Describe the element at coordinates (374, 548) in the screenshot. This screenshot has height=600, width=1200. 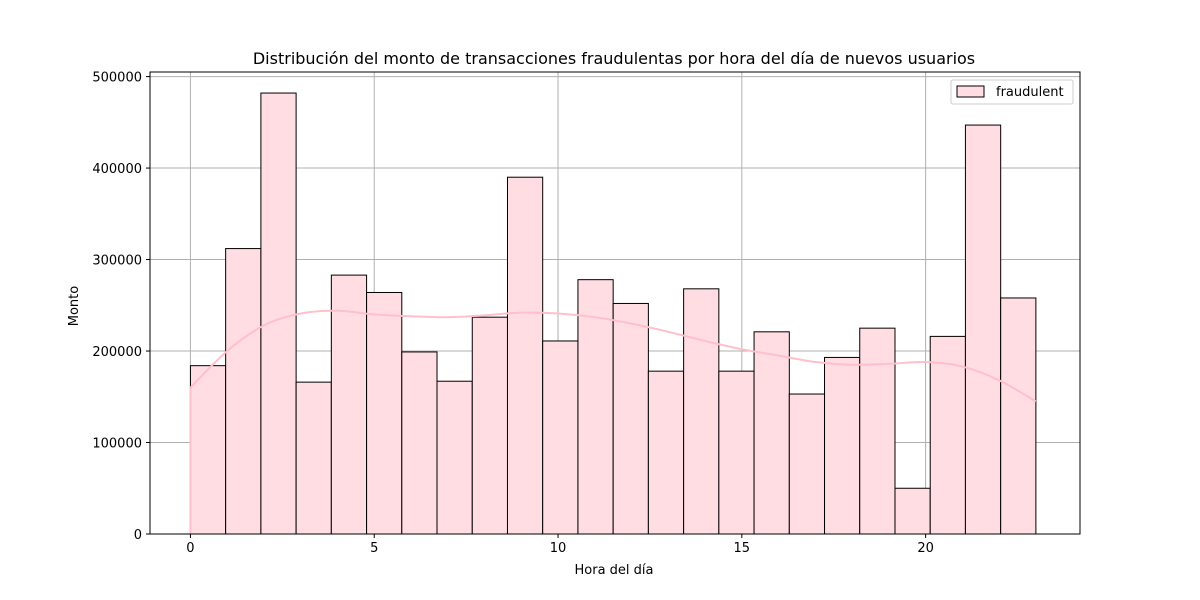
I see `x-tick-label: 5` at that location.